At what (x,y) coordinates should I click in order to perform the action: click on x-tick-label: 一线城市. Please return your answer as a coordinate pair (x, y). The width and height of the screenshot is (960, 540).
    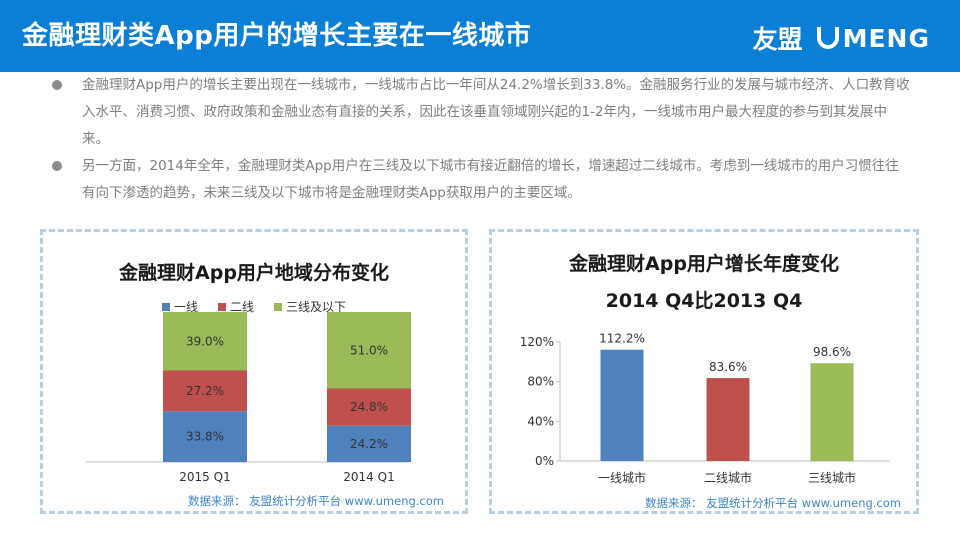
    Looking at the image, I should click on (622, 477).